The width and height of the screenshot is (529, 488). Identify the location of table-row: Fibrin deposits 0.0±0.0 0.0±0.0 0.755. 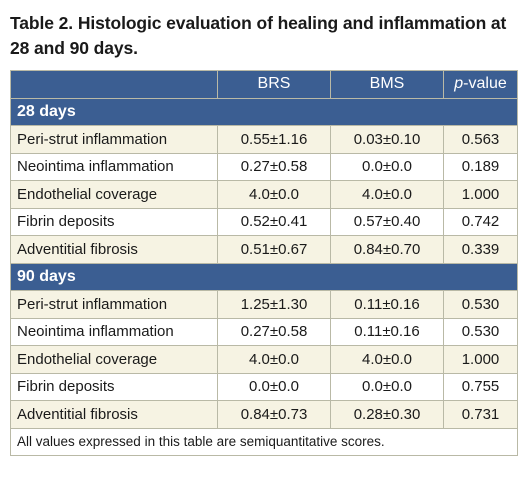
(264, 386).